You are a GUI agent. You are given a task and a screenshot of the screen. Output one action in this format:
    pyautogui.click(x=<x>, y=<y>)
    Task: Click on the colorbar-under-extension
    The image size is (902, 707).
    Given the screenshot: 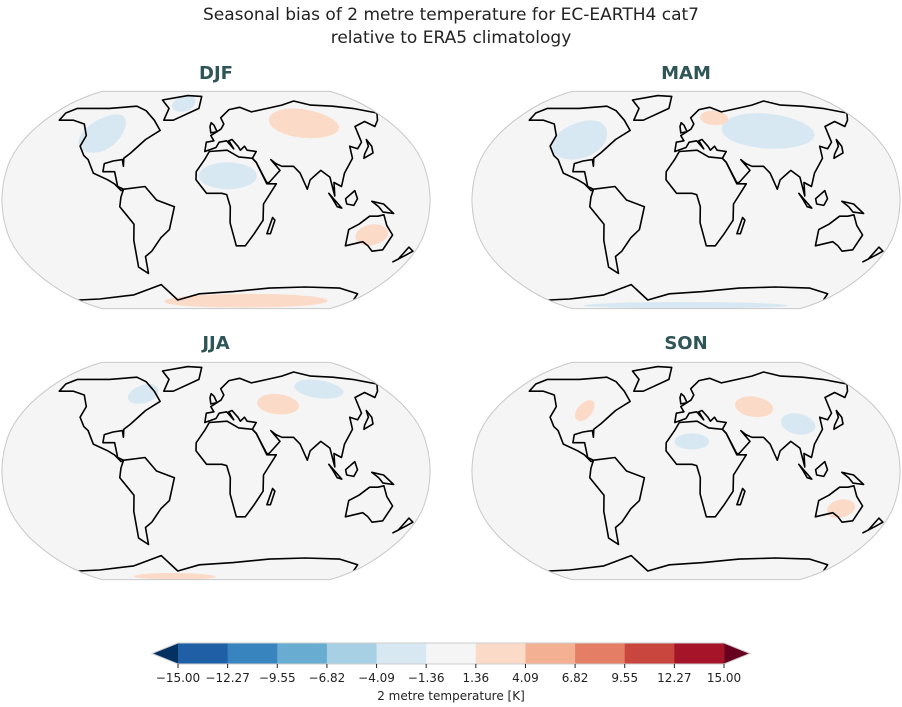 What is the action you would take?
    pyautogui.click(x=165, y=653)
    